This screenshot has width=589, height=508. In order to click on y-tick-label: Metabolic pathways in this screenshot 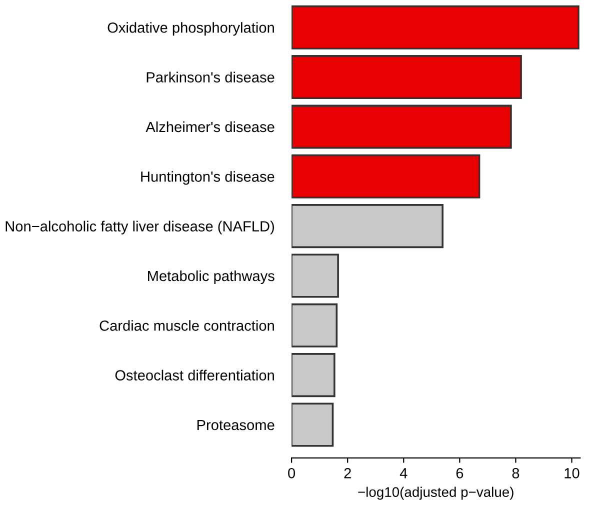, I will do `click(211, 277)`.